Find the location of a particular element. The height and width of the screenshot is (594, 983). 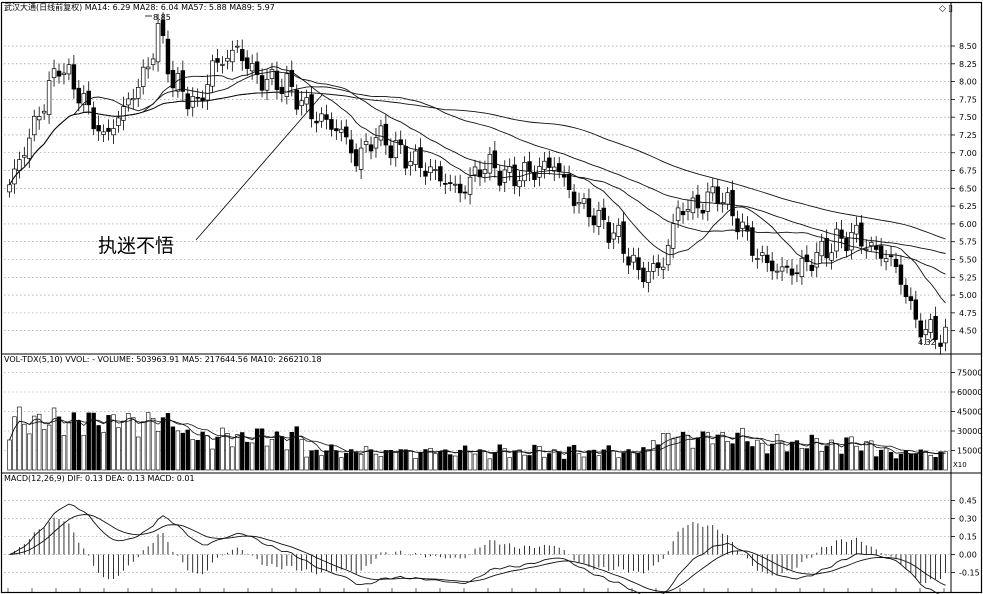

price-annotation: 执迷不悟 is located at coordinates (136, 246).